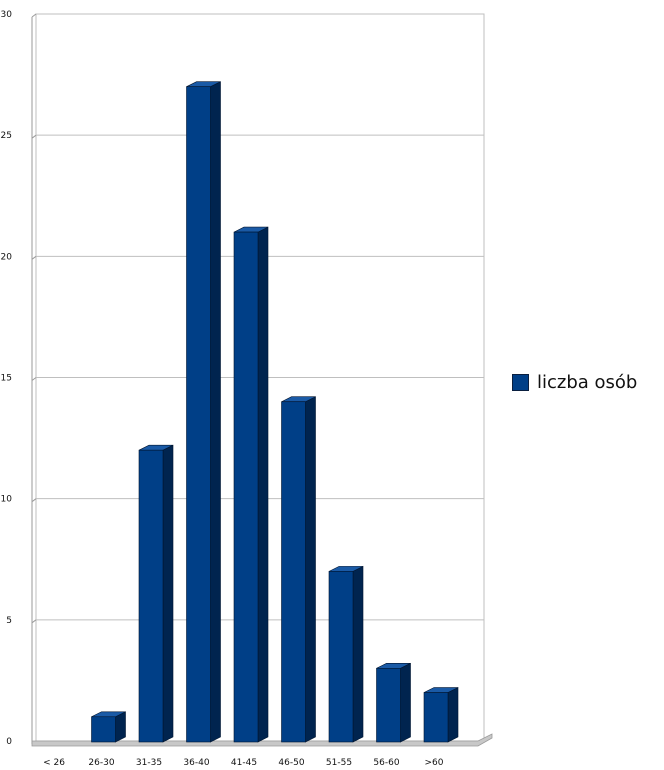  What do you see at coordinates (54, 763) in the screenshot?
I see `x-tick-label: < 26` at bounding box center [54, 763].